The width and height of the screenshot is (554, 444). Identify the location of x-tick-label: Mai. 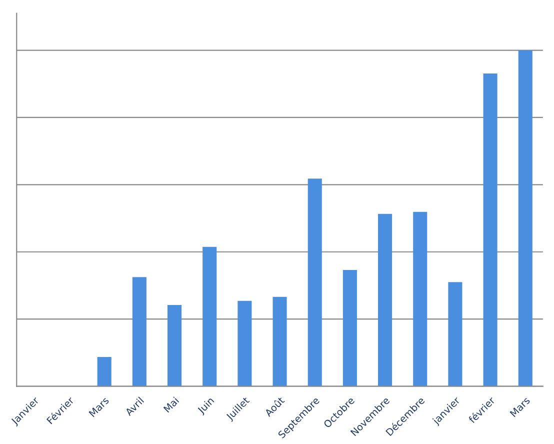
(171, 404).